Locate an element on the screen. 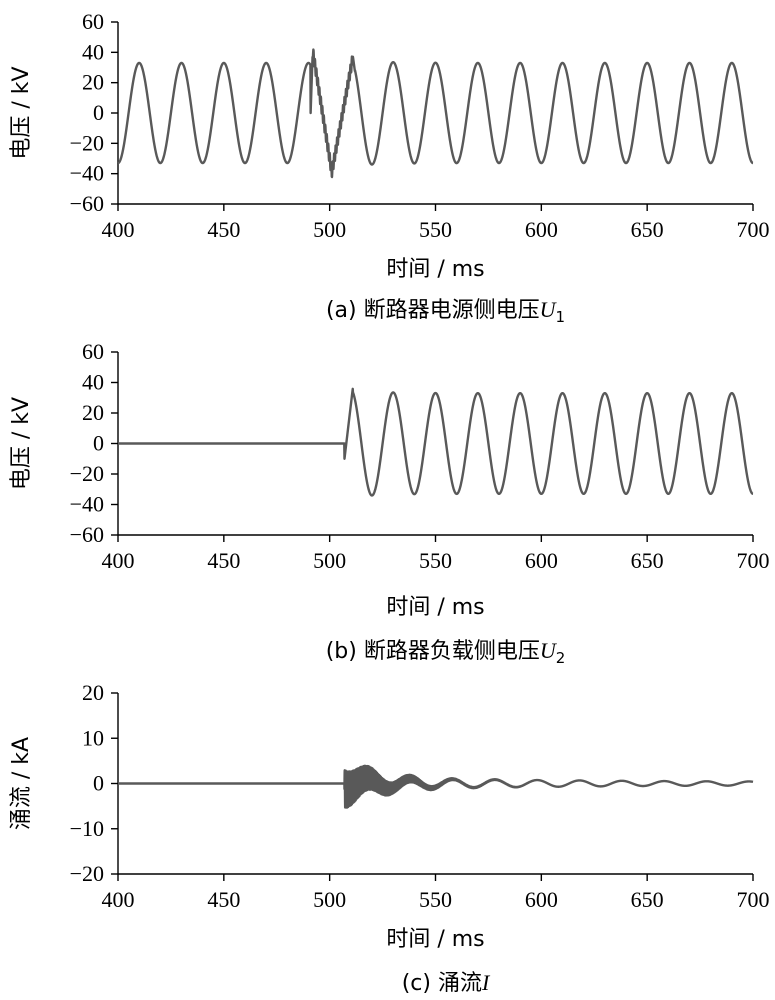  y-tick-label: 10 is located at coordinates (93, 737).